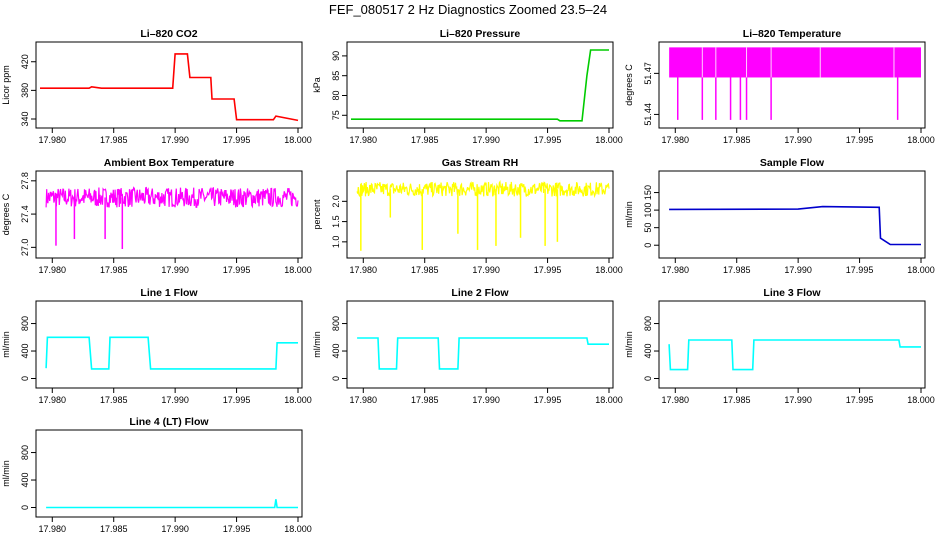  What do you see at coordinates (629, 85) in the screenshot?
I see `y-axis-label: degrees C` at bounding box center [629, 85].